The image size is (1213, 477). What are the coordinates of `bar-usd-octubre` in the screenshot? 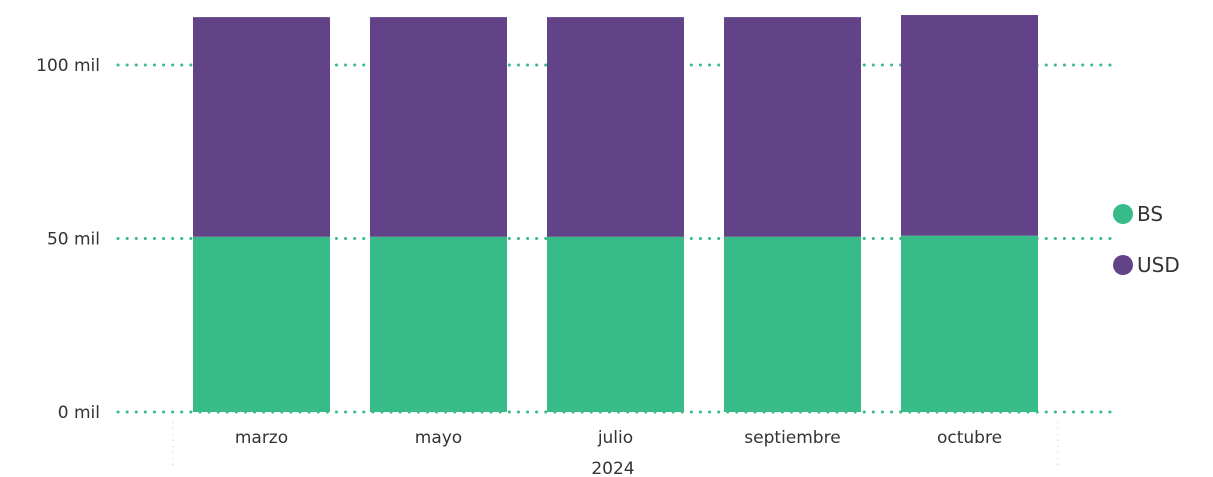 It's located at (969, 125).